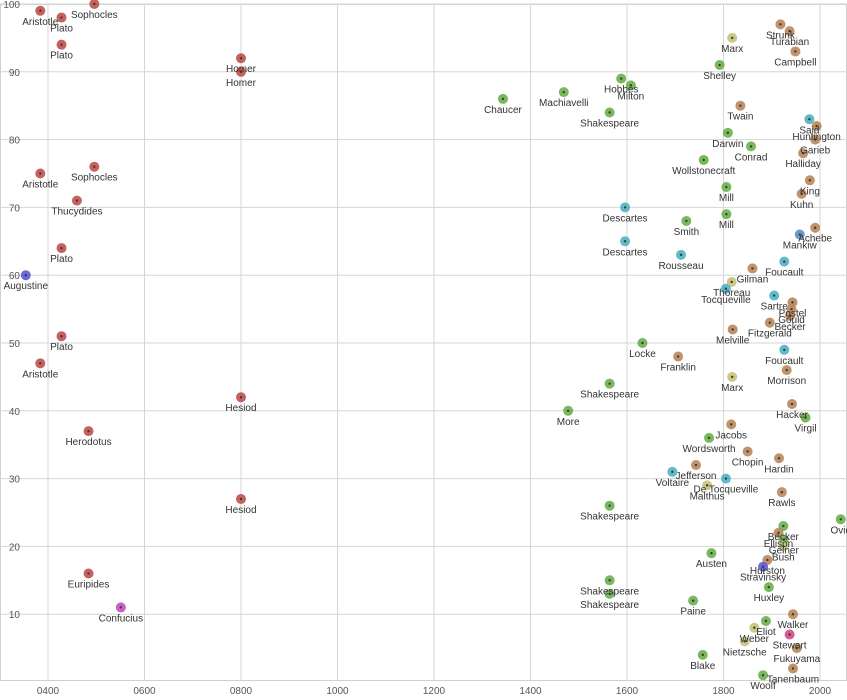 This screenshot has width=847, height=700. I want to click on point-label: Nietzsche, so click(745, 652).